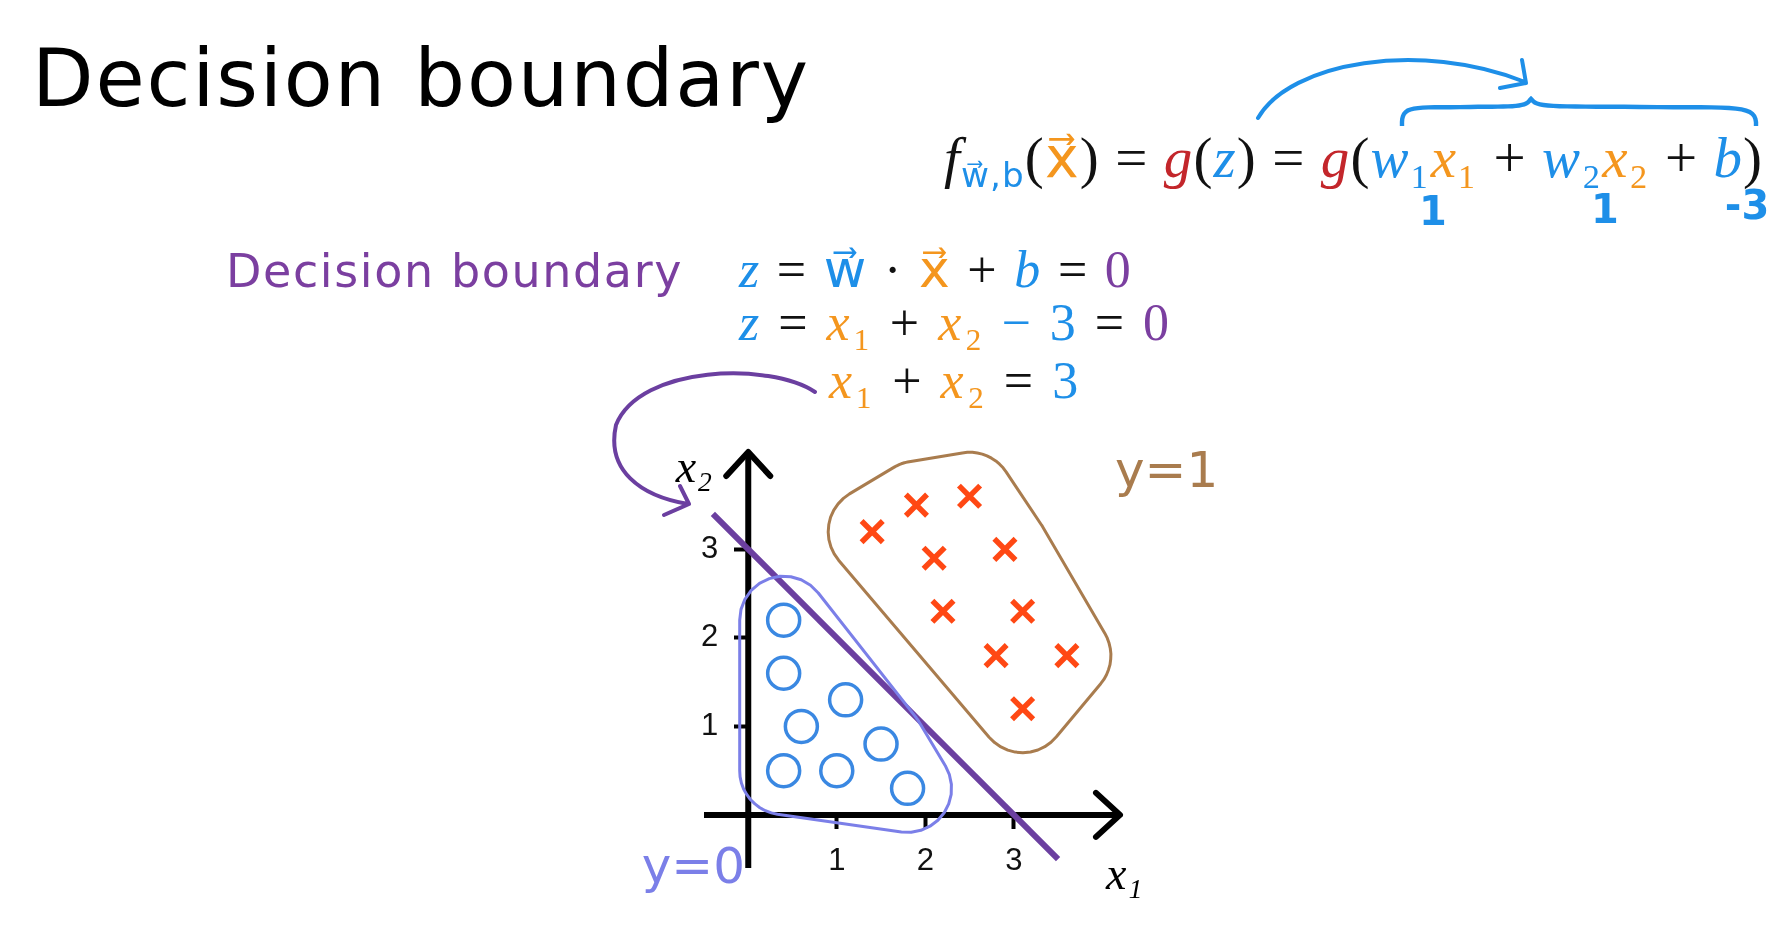 This screenshot has height=943, width=1791. Describe the element at coordinates (710, 547) in the screenshot. I see `y-tick-label: 3` at that location.